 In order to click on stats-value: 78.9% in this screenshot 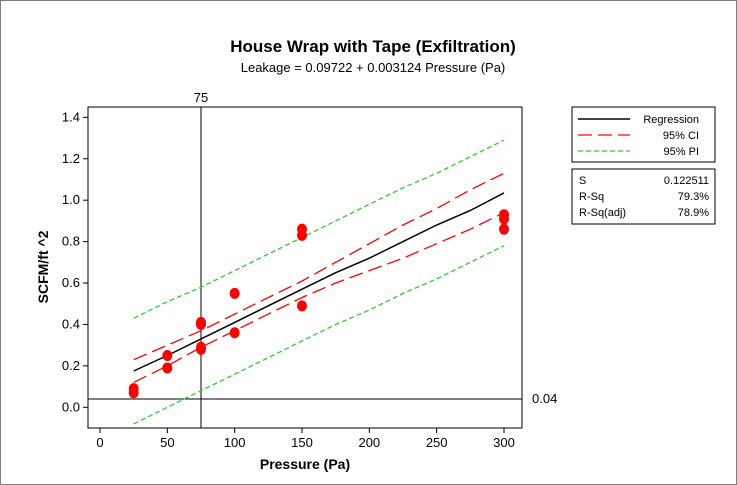, I will do `click(693, 213)`.